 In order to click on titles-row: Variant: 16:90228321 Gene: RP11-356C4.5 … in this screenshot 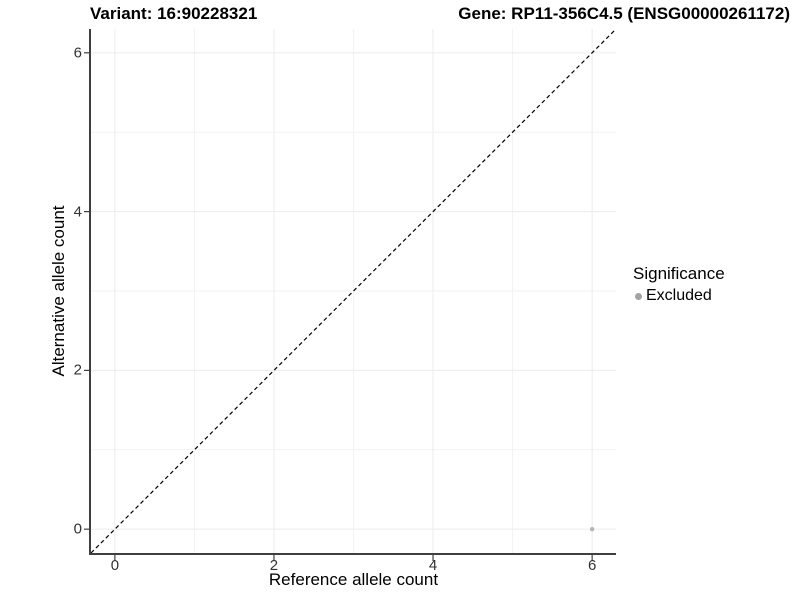, I will do `click(440, 14)`.